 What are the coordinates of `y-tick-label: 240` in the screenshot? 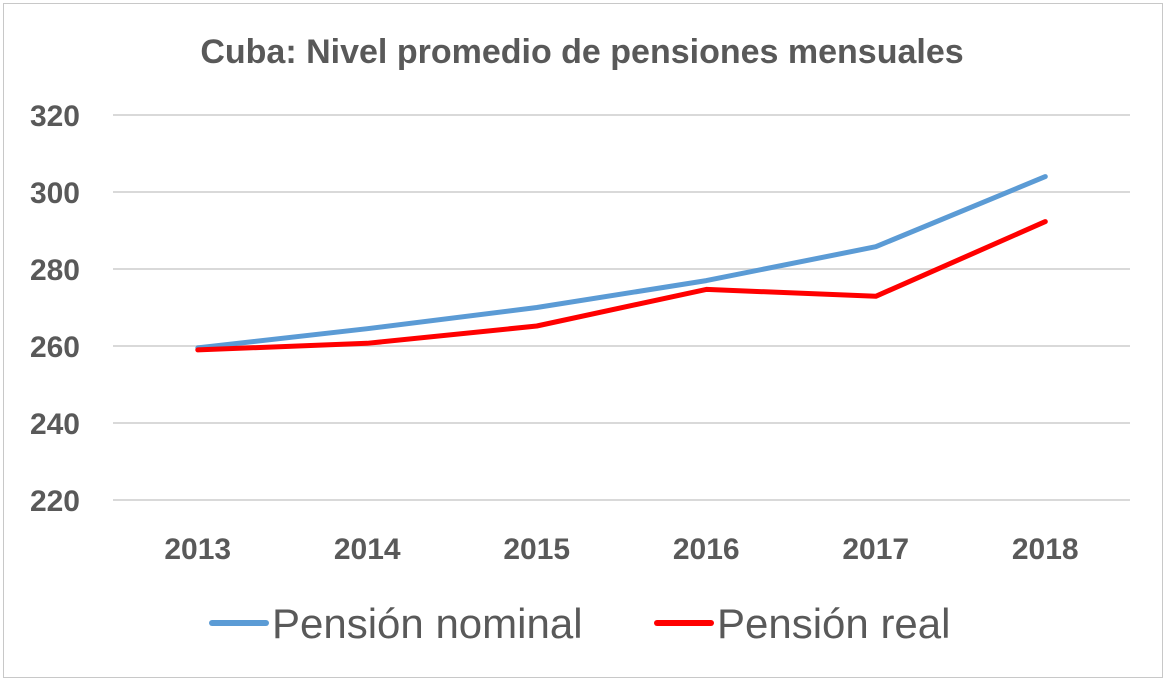 It's located at (55, 424).